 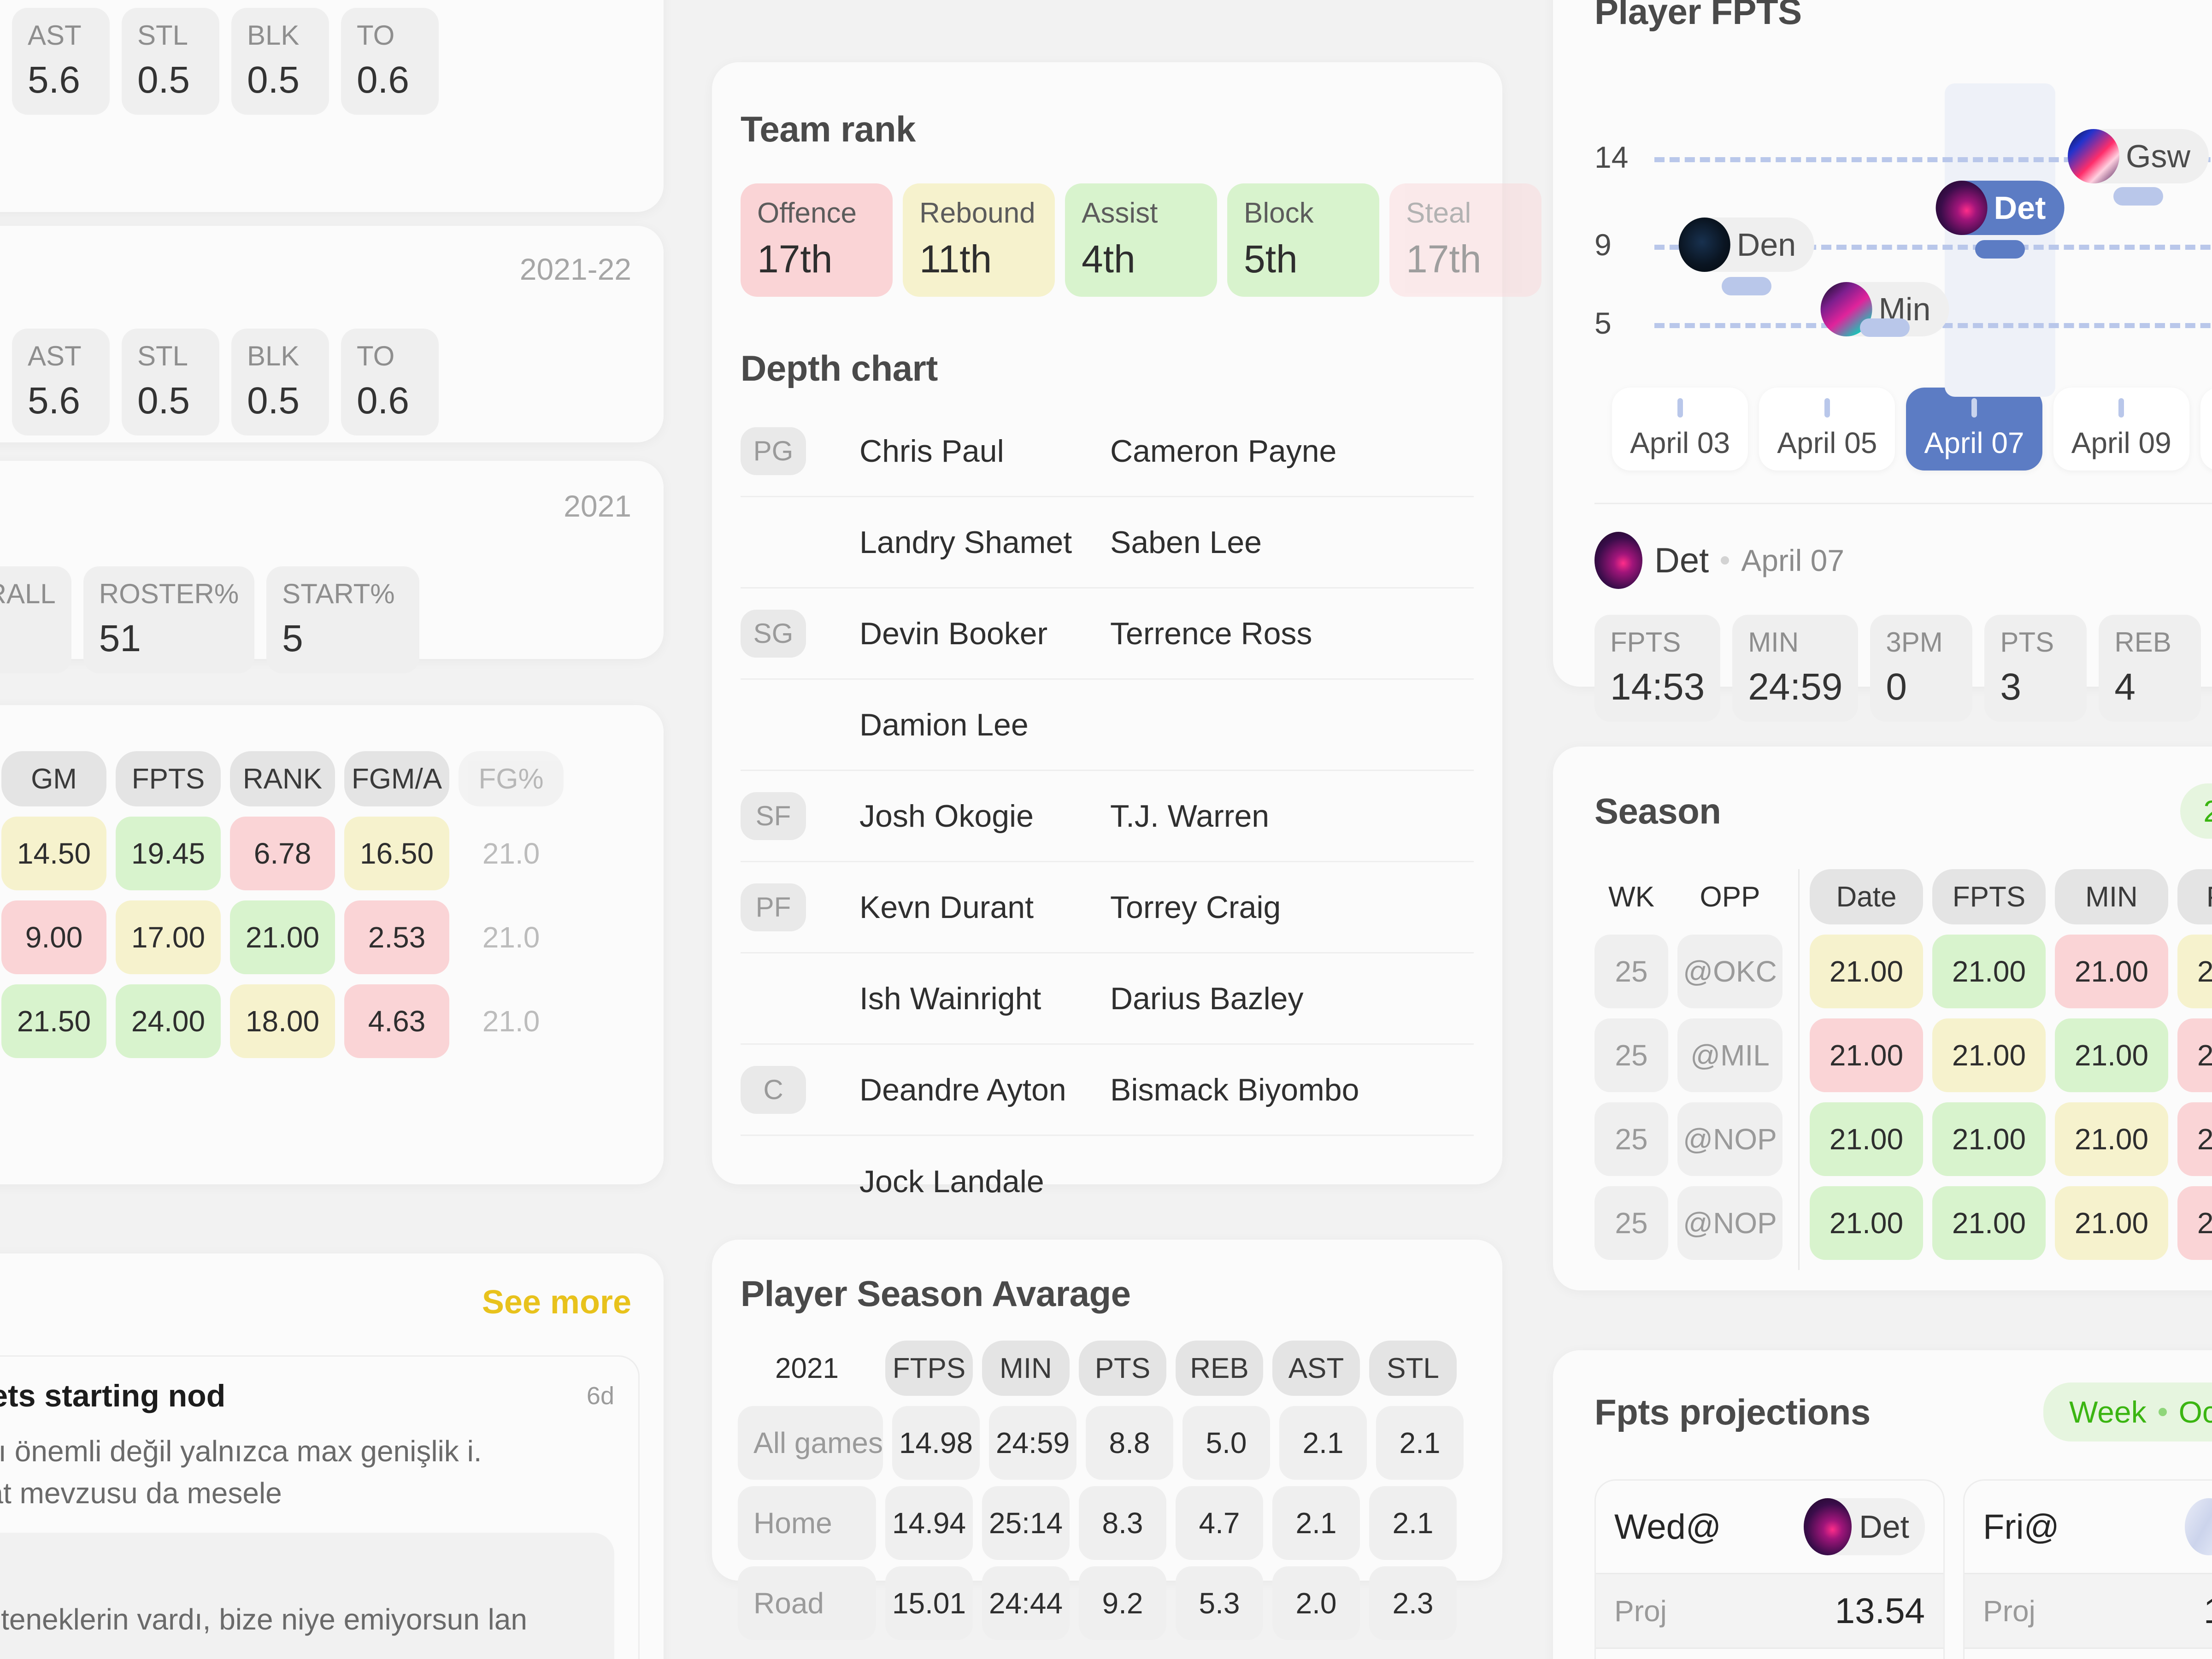 What do you see at coordinates (1864, 1526) in the screenshot?
I see `projection-team: Det` at bounding box center [1864, 1526].